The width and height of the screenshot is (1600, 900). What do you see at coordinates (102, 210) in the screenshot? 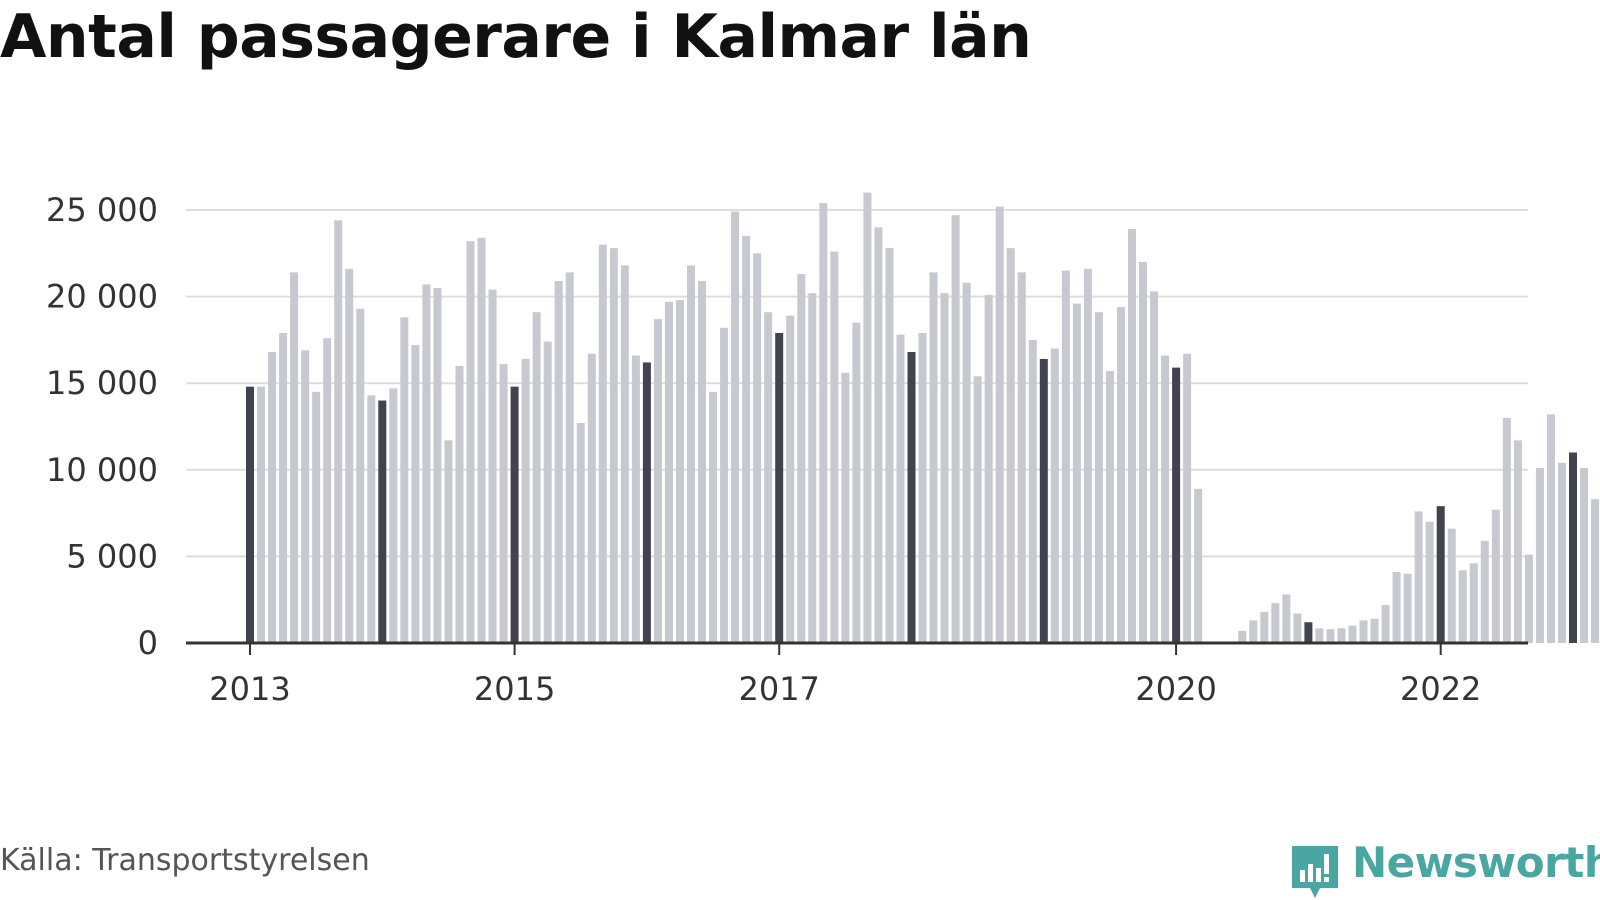
I see `y-tick-label: 25 000` at bounding box center [102, 210].